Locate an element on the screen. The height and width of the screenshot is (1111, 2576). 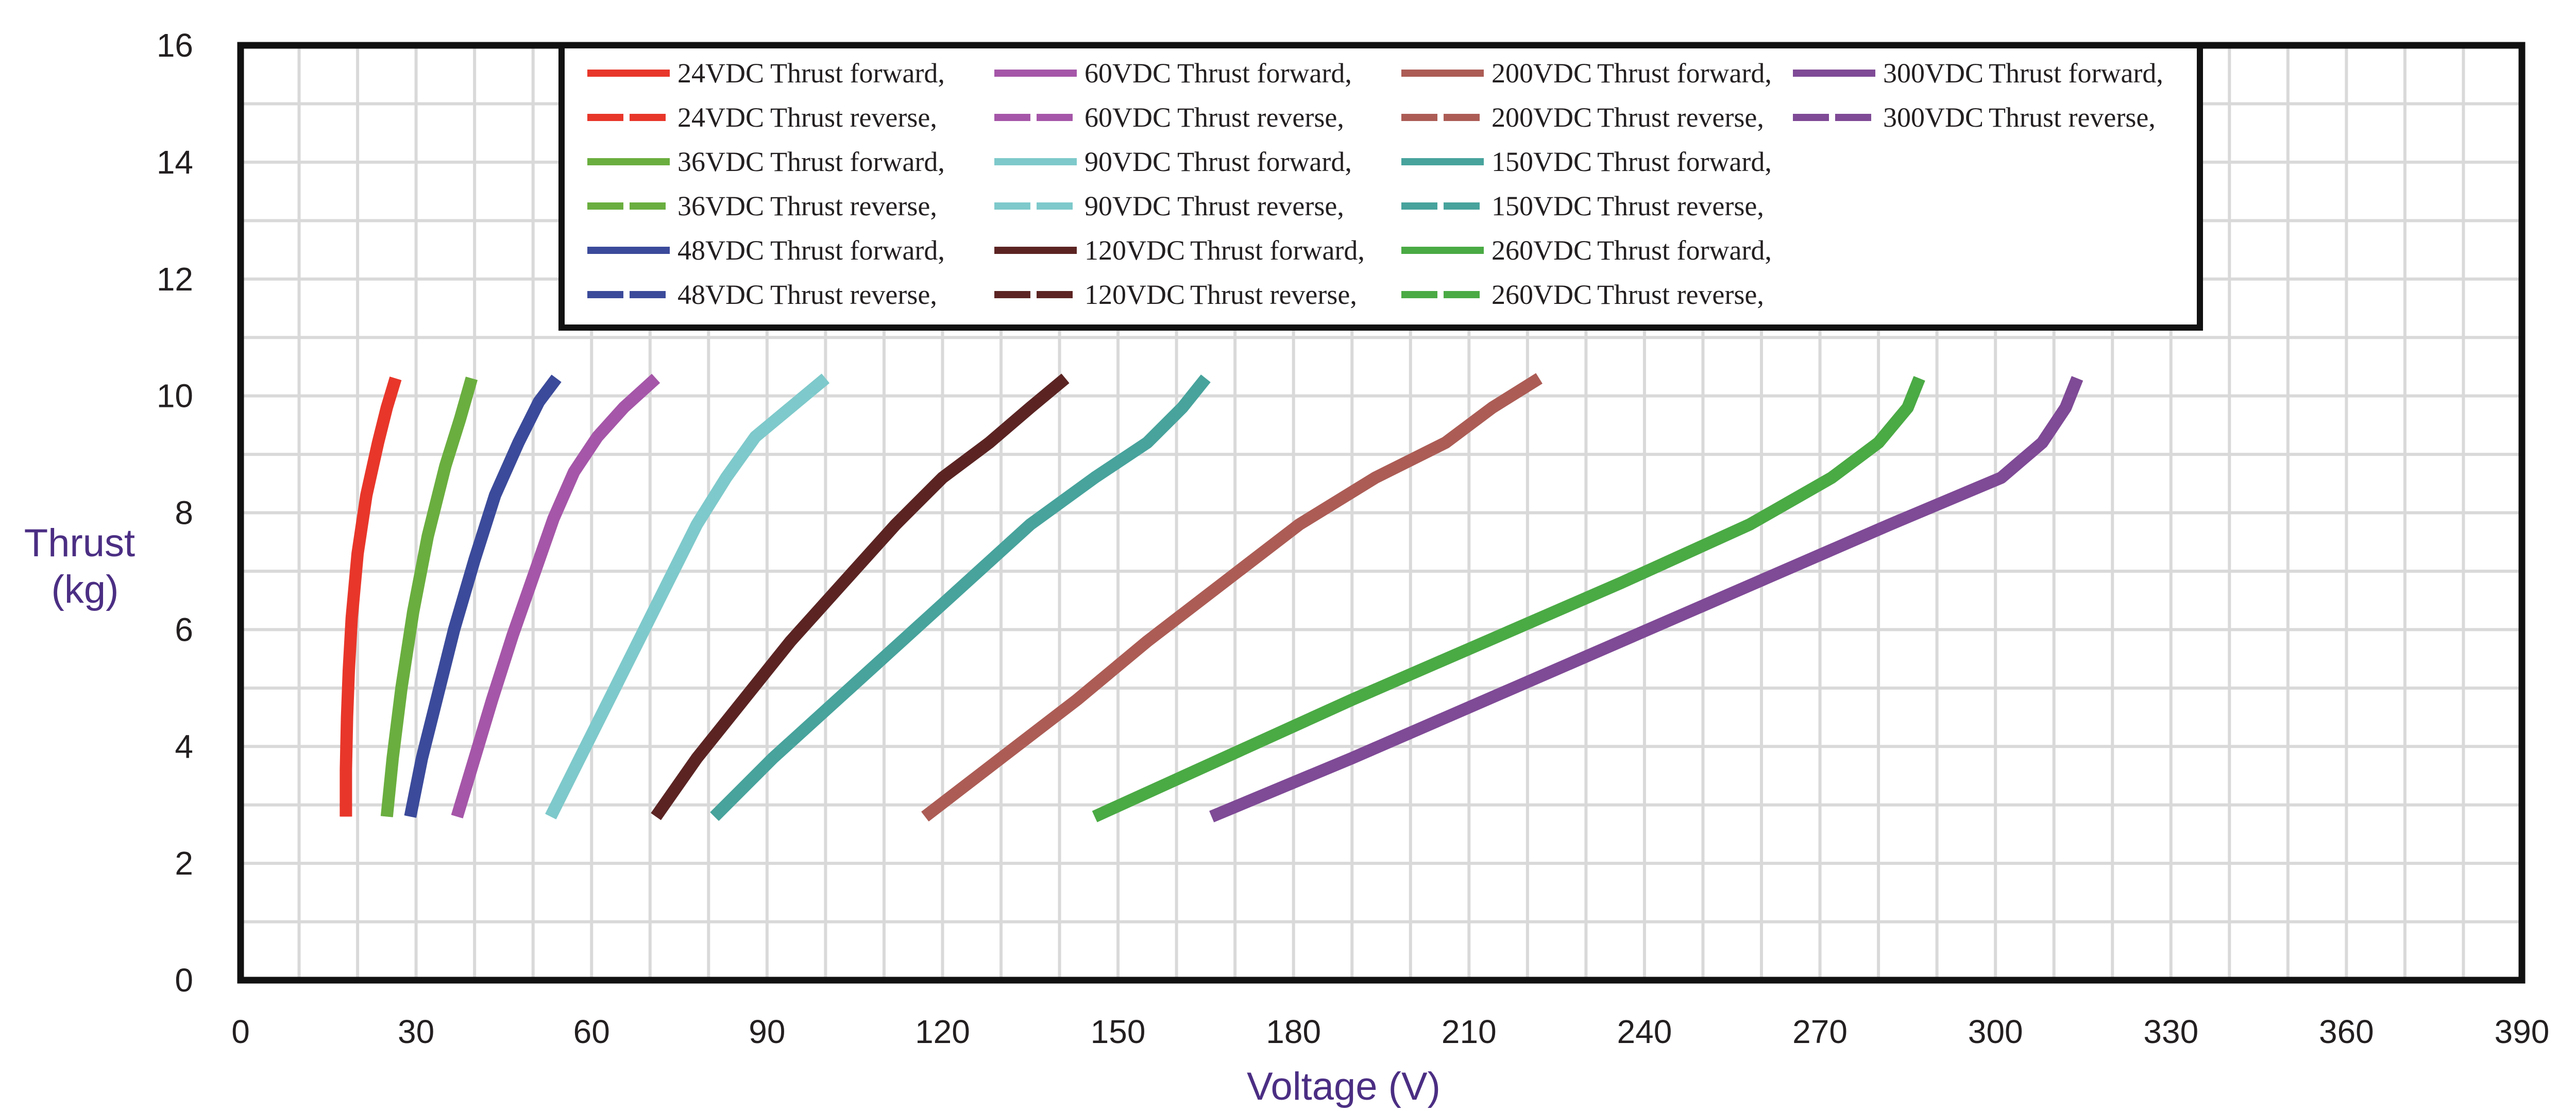
y-axis-title: Thrust (kg) is located at coordinates (85, 566).